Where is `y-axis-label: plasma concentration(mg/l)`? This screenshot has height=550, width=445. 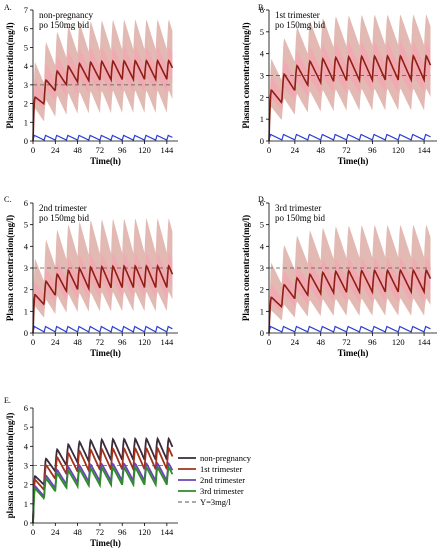
y-axis-label: plasma concentration(mg/l) is located at coordinates (10, 466).